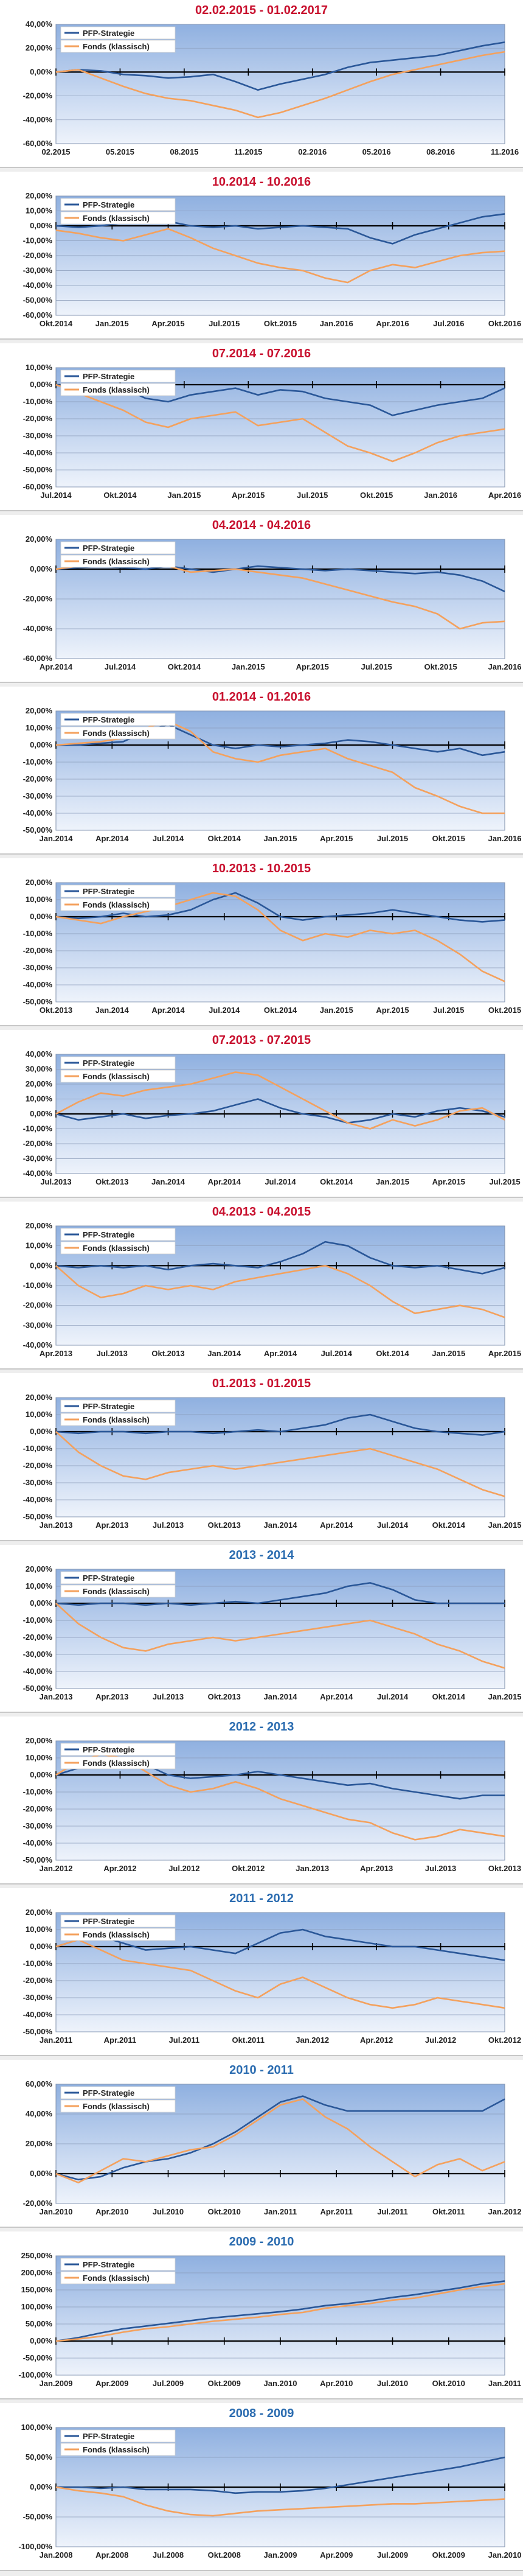  What do you see at coordinates (505, 151) in the screenshot?
I see `x-tick-label: 11.2016` at bounding box center [505, 151].